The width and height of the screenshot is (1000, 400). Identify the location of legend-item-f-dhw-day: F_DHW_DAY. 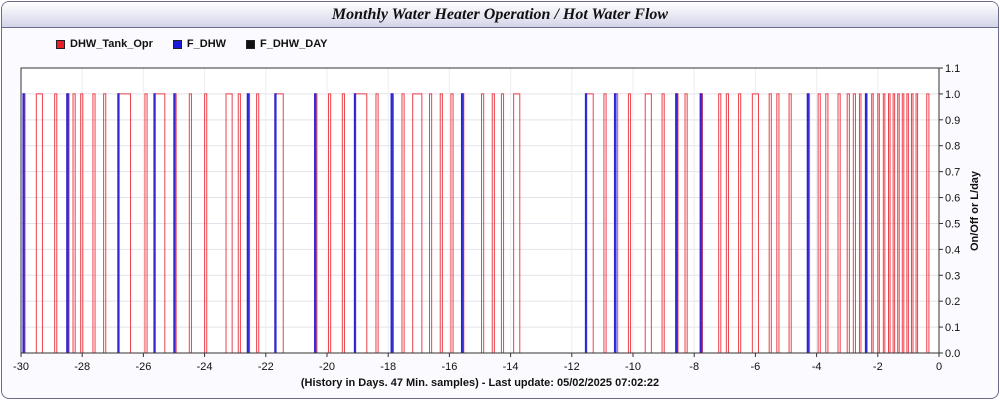
(286, 44).